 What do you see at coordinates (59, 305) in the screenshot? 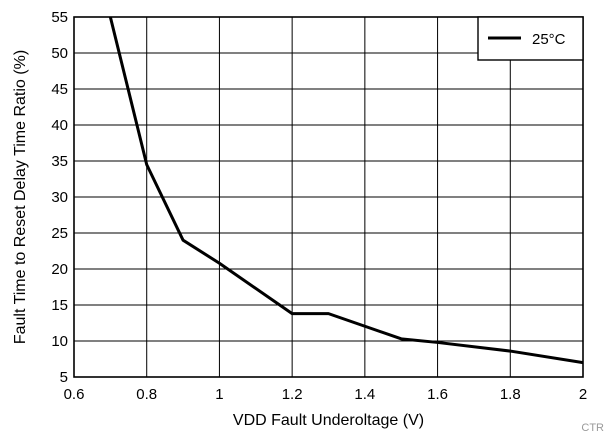
I see `y-tick-label: 15` at bounding box center [59, 305].